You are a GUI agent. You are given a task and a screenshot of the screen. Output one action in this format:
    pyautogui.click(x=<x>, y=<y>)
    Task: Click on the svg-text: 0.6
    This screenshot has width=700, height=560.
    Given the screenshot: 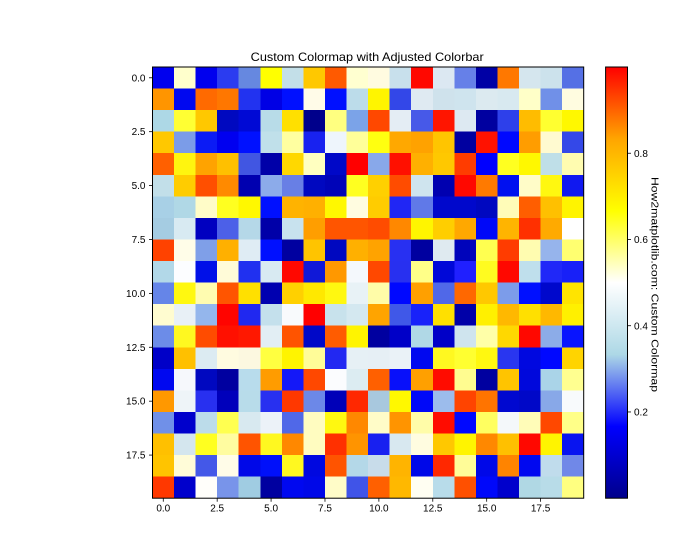 What is the action you would take?
    pyautogui.click(x=641, y=240)
    